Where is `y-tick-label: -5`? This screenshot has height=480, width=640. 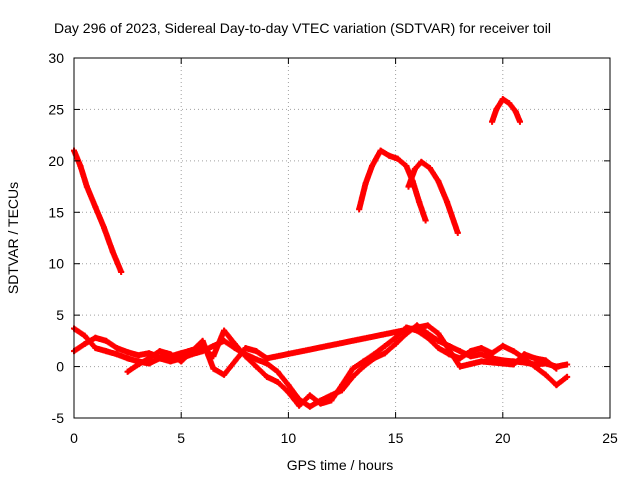 y-tick-label: -5 is located at coordinates (58, 418).